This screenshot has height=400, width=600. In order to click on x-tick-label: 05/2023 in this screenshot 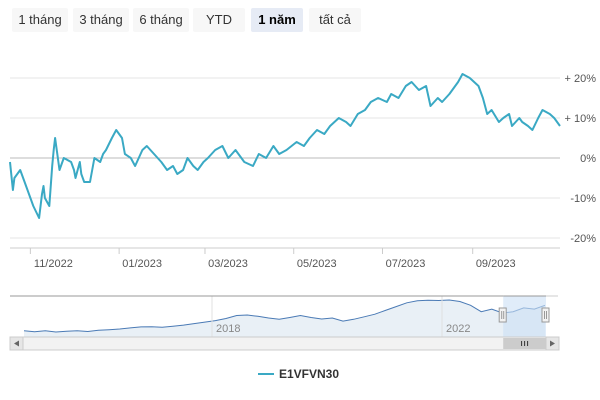, I will do `click(317, 264)`.